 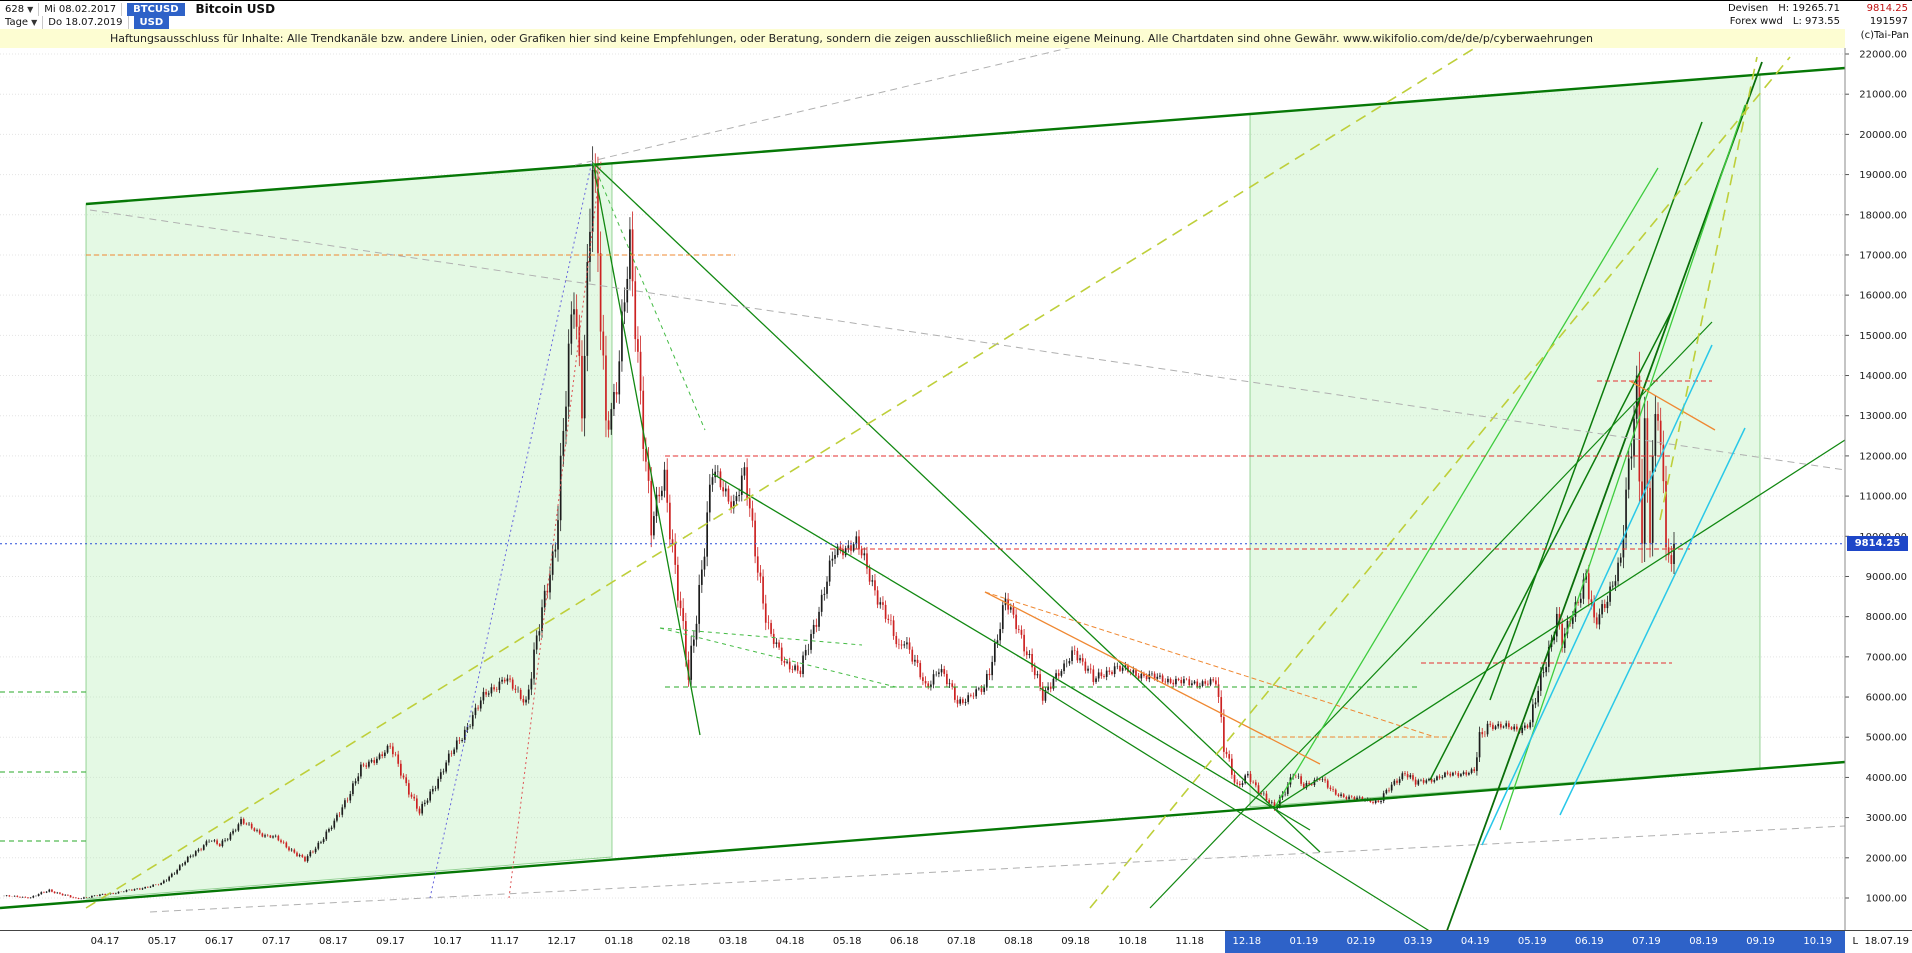 I want to click on x-axis-label: 10.17, so click(x=447, y=941).